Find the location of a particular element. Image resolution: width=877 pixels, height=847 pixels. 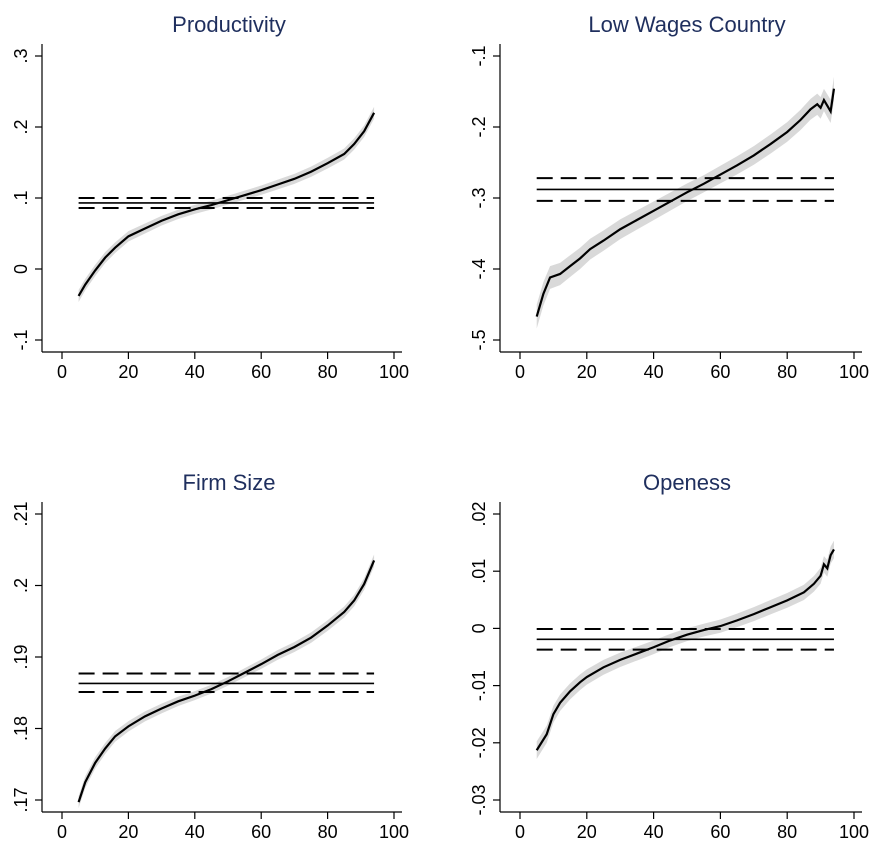

y-tick-label: -.01 is located at coordinates (479, 685).